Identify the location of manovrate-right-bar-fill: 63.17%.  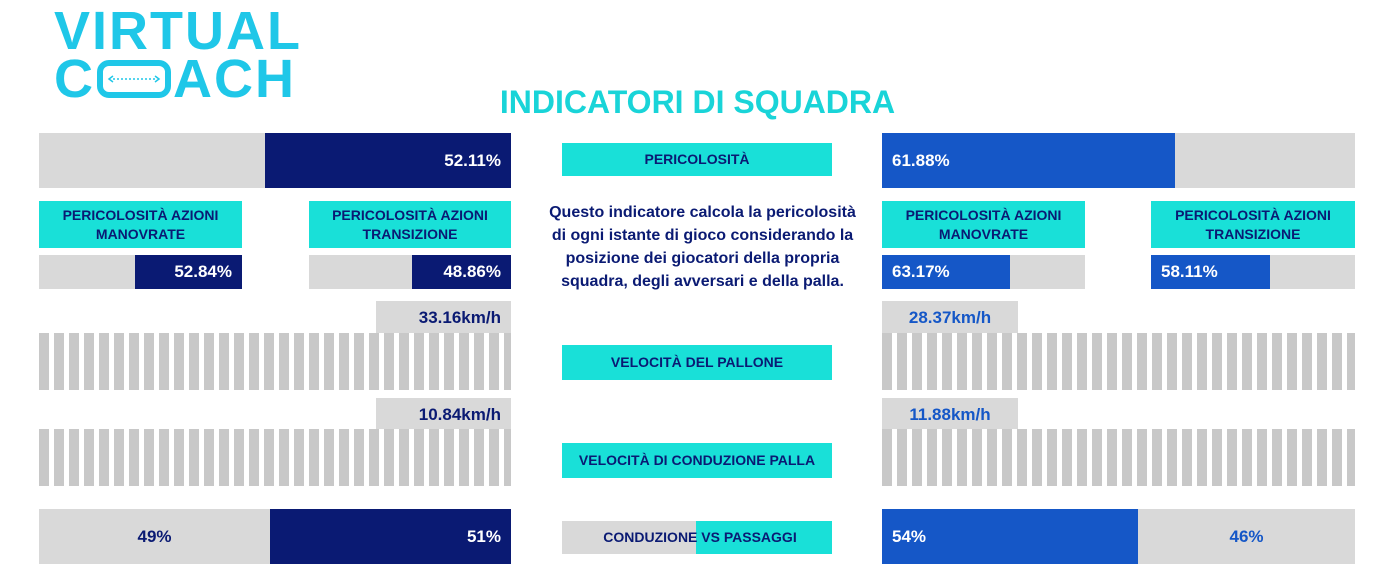
(946, 272).